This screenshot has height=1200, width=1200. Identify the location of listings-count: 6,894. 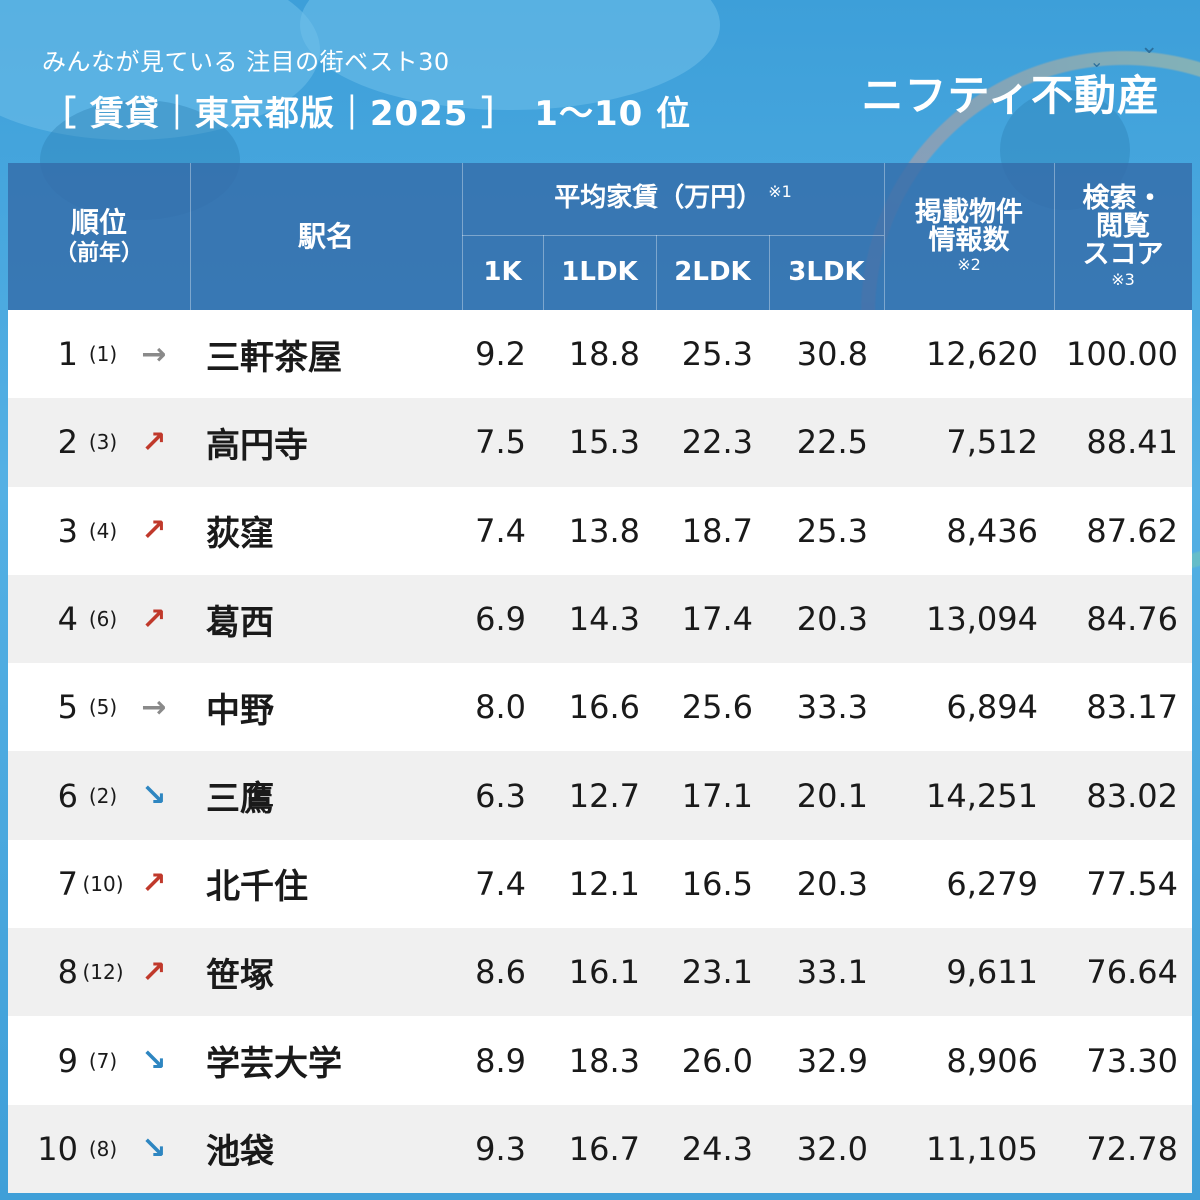
(992, 707).